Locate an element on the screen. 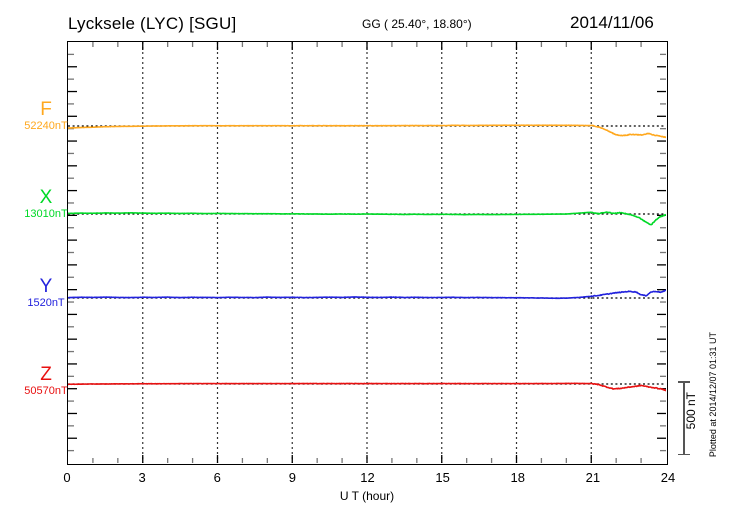  x-tick-label-24: 24 is located at coordinates (668, 477).